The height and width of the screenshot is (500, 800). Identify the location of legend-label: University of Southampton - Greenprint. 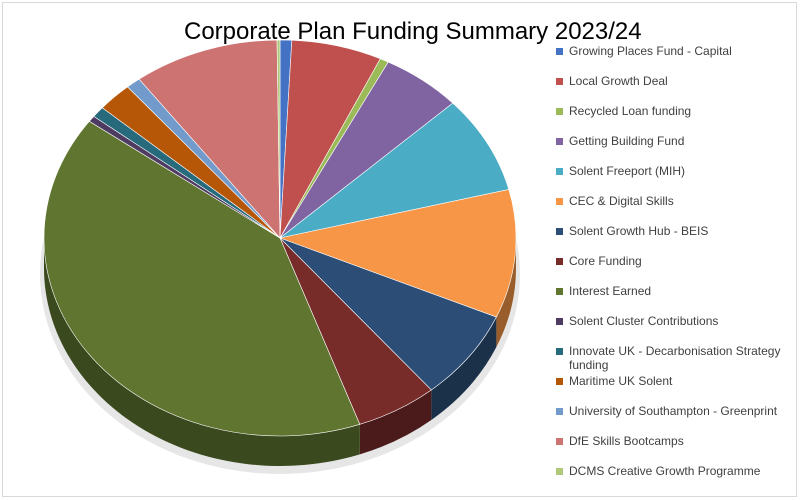
(673, 411).